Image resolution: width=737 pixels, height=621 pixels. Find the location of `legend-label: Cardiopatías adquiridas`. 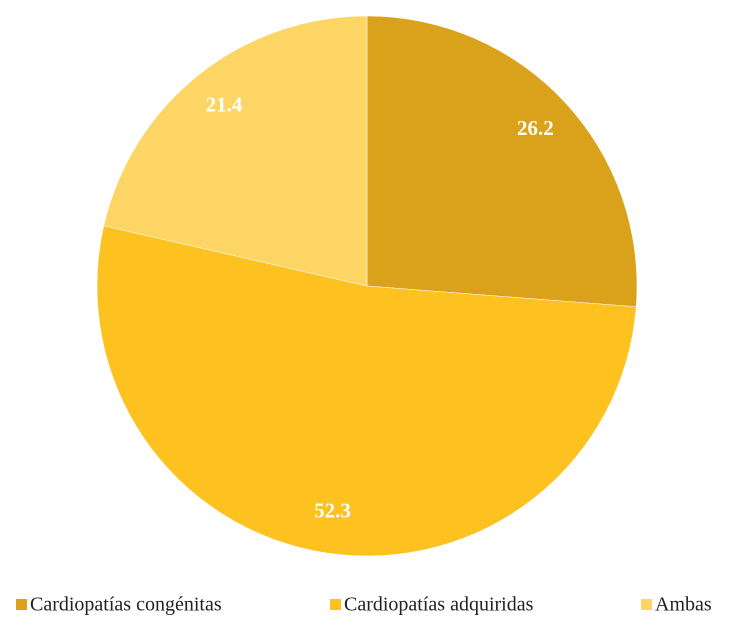

legend-label: Cardiopatías adquiridas is located at coordinates (439, 605).